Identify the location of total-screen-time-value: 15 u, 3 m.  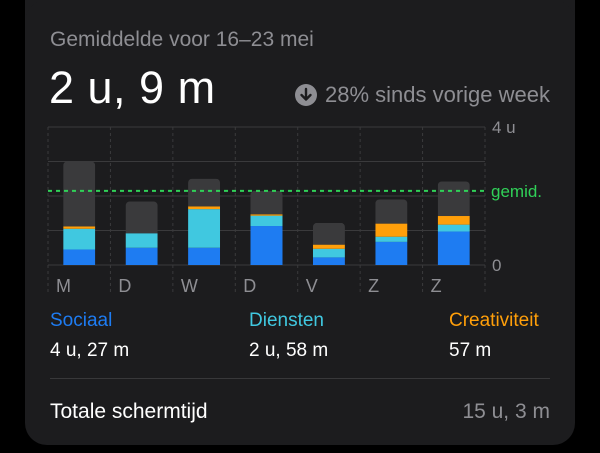
(506, 411).